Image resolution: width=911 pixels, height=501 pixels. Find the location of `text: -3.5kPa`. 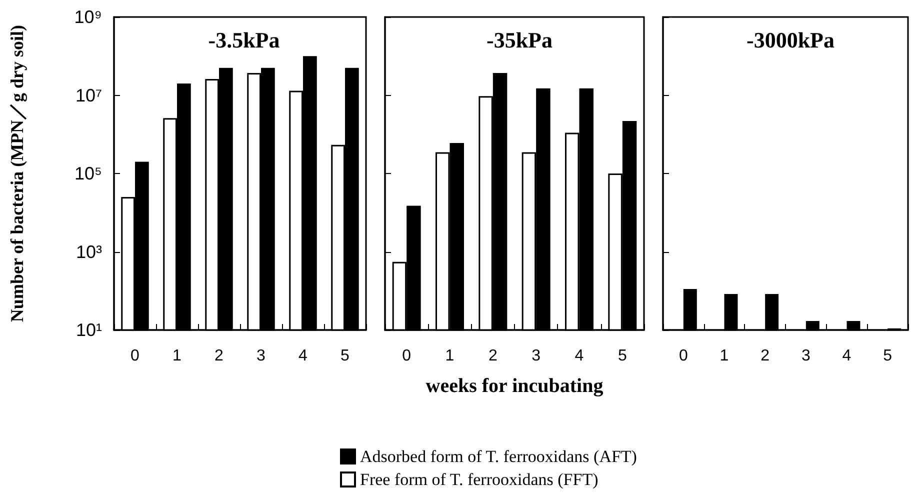

text: -3.5kPa is located at coordinates (244, 40).